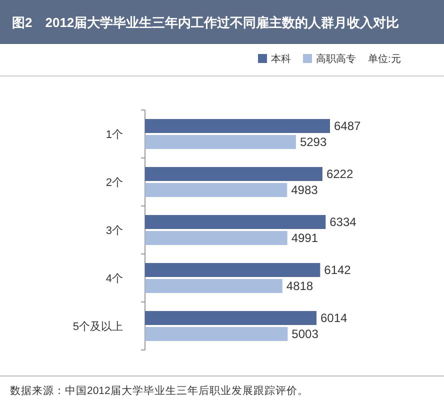 This screenshot has width=444, height=406. Describe the element at coordinates (348, 126) in the screenshot. I see `data-label: 6487` at that location.